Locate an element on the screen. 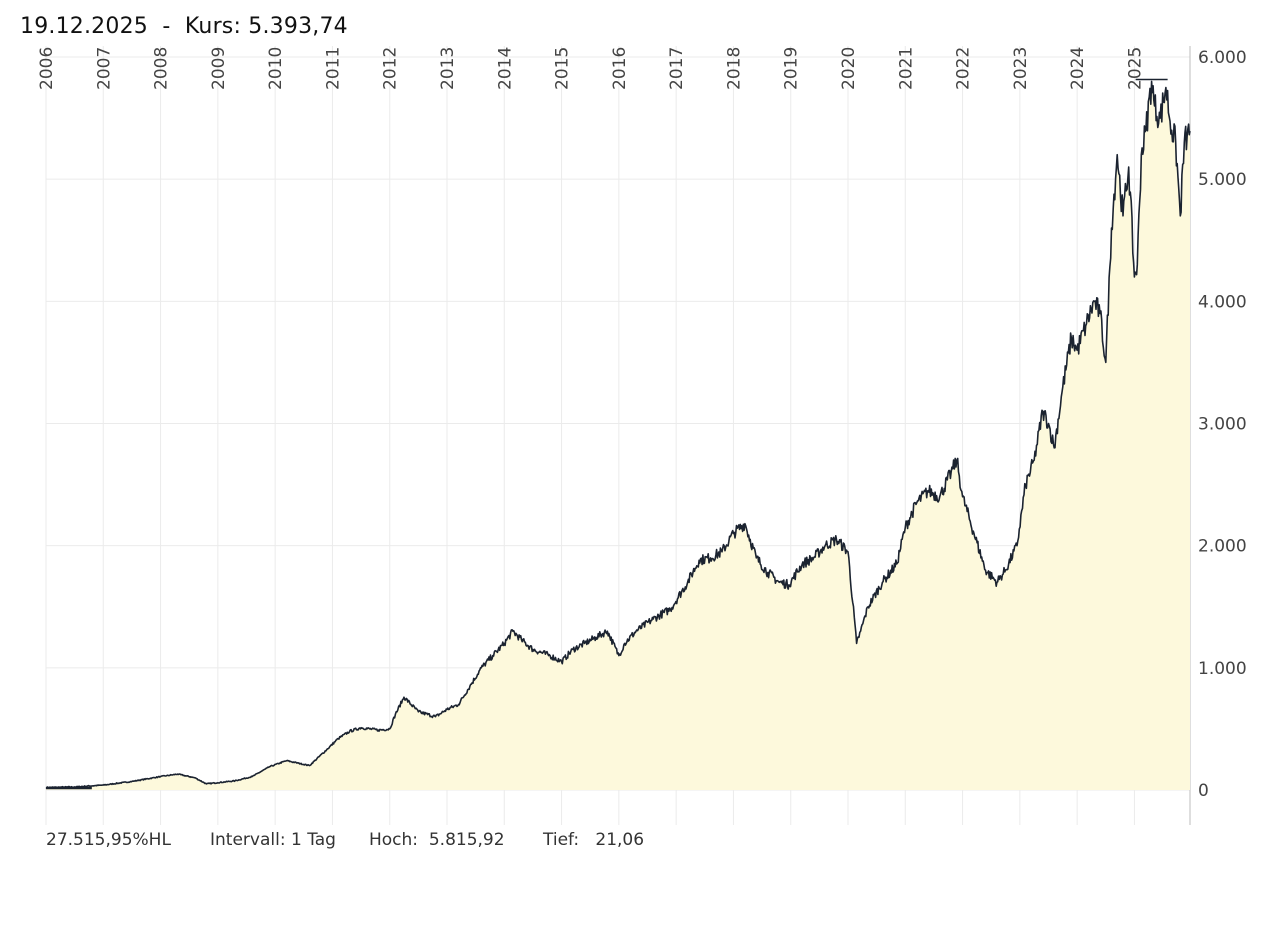  footer-high: Hoch: 5.815,92 is located at coordinates (437, 840).